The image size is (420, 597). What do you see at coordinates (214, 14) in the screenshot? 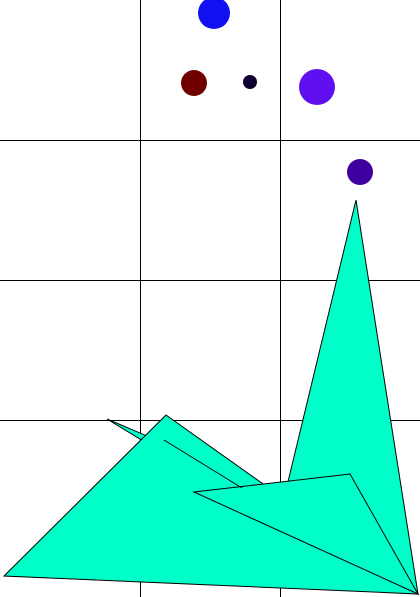
I see `blue-dot` at bounding box center [214, 14].